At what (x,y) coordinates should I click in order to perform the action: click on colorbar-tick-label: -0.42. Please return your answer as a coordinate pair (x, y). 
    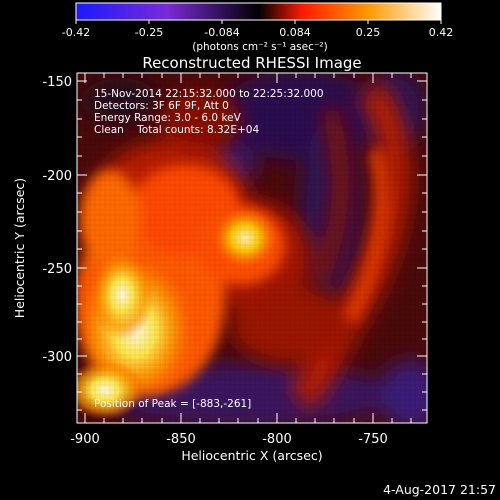
    Looking at the image, I should click on (76, 32).